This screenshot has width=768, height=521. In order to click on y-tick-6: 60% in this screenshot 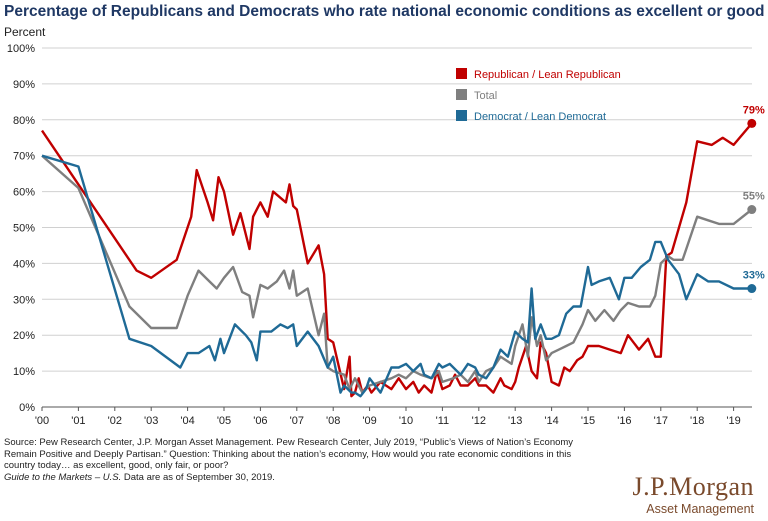, I will do `click(24, 193)`.